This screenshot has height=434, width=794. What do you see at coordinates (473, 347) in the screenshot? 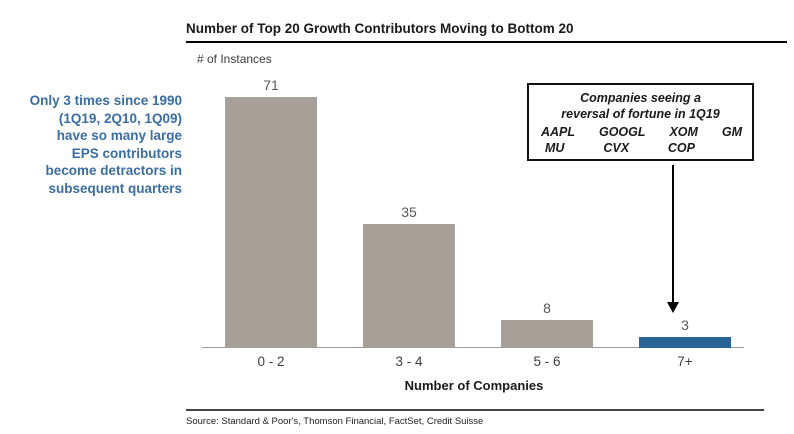
I see `x-axis-line` at bounding box center [473, 347].